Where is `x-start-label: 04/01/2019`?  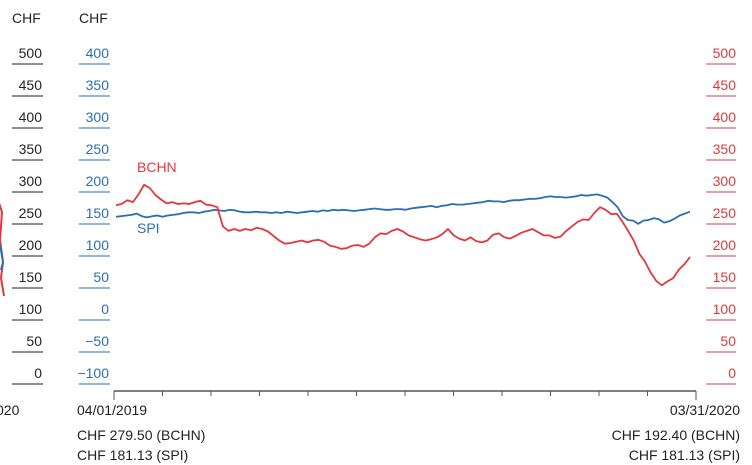
x-start-label: 04/01/2019 is located at coordinates (112, 410).